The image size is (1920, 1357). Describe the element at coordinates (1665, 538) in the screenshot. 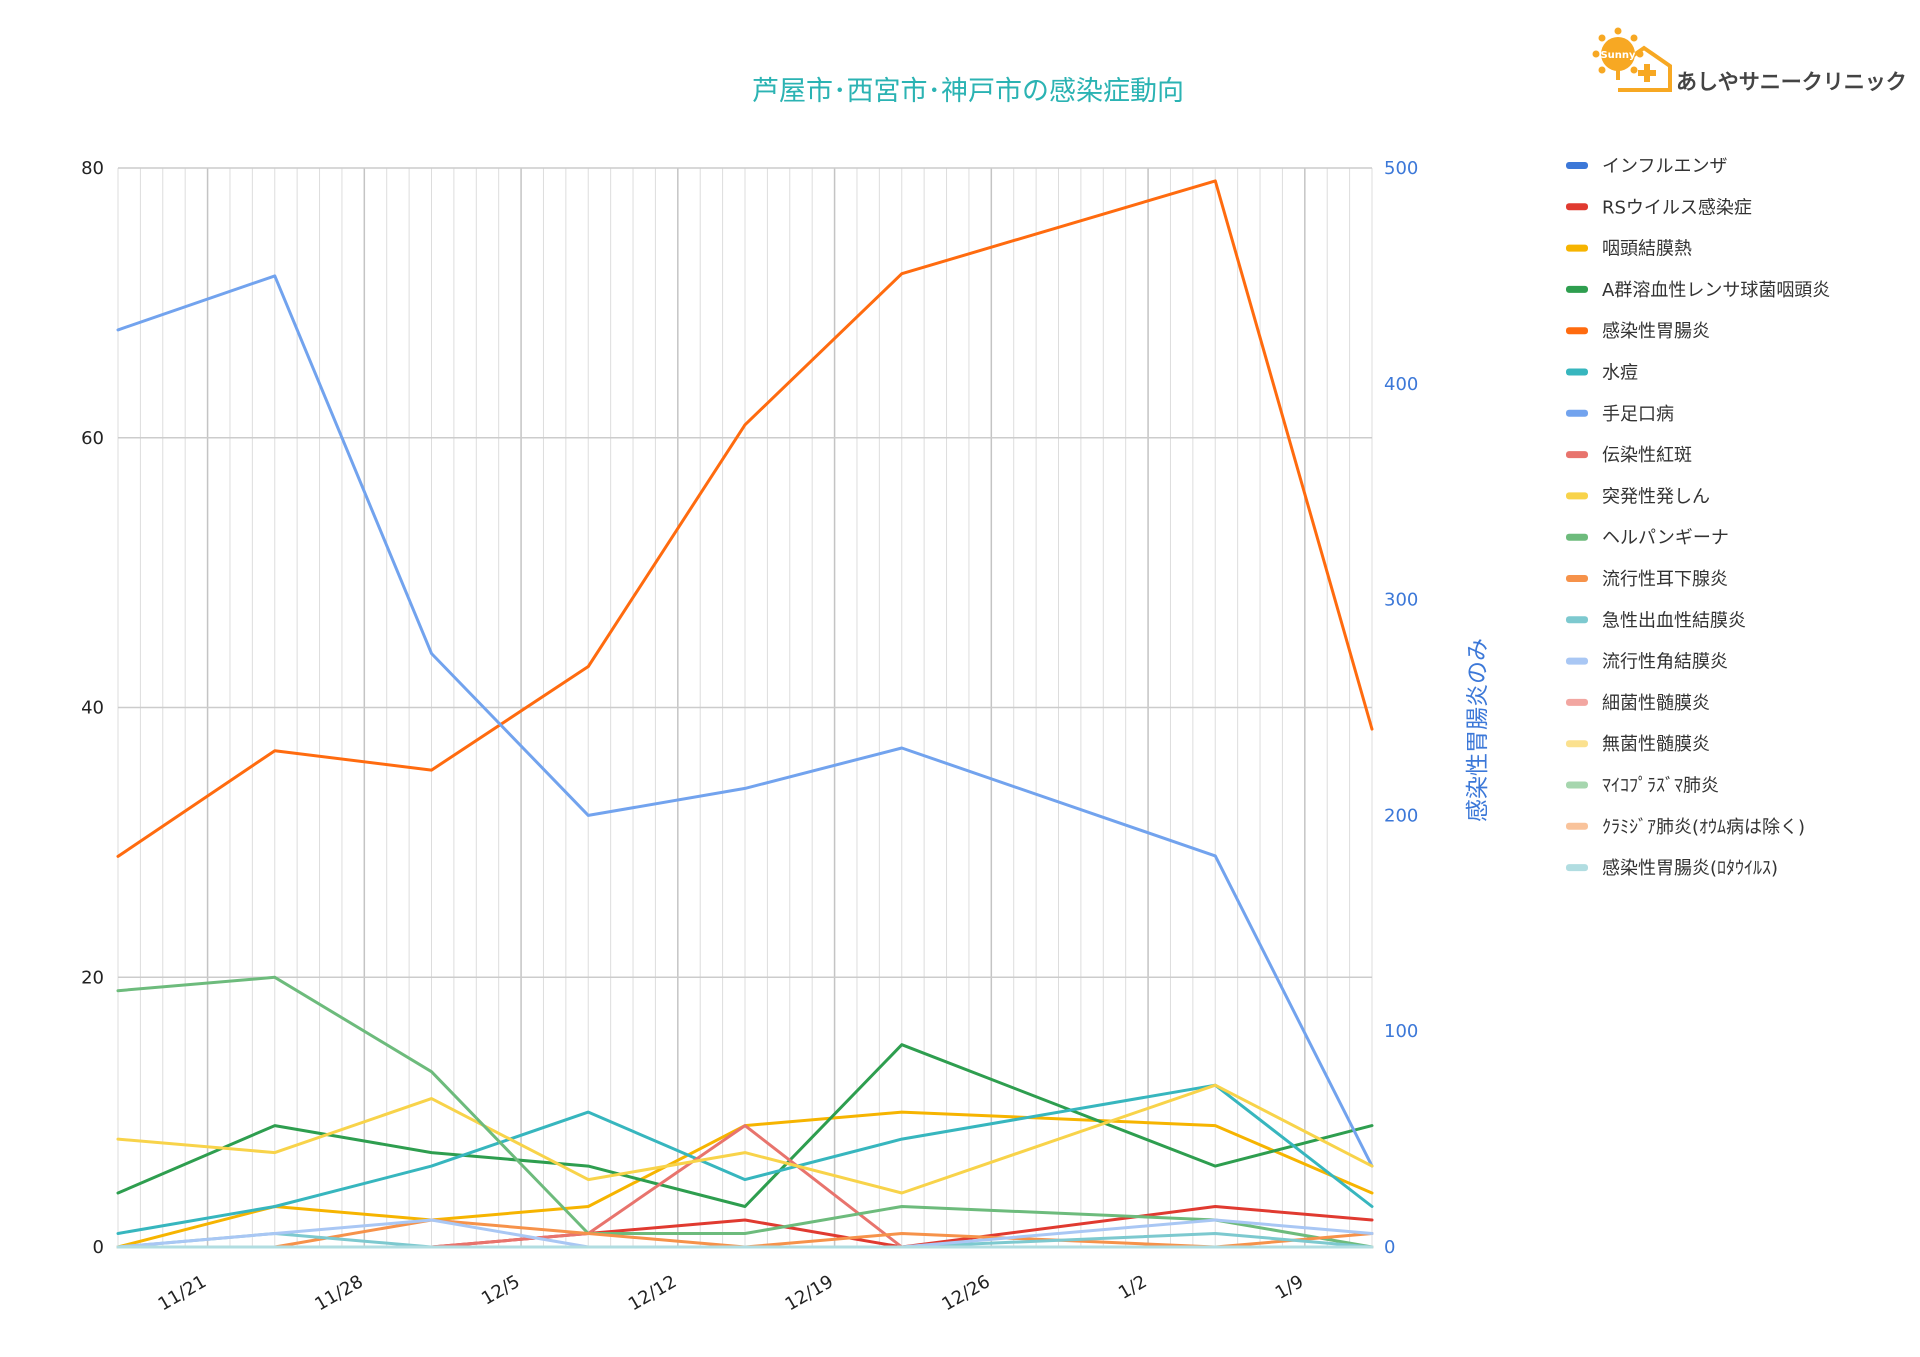

I see `legend-label: ヘルパンギーナ` at that location.